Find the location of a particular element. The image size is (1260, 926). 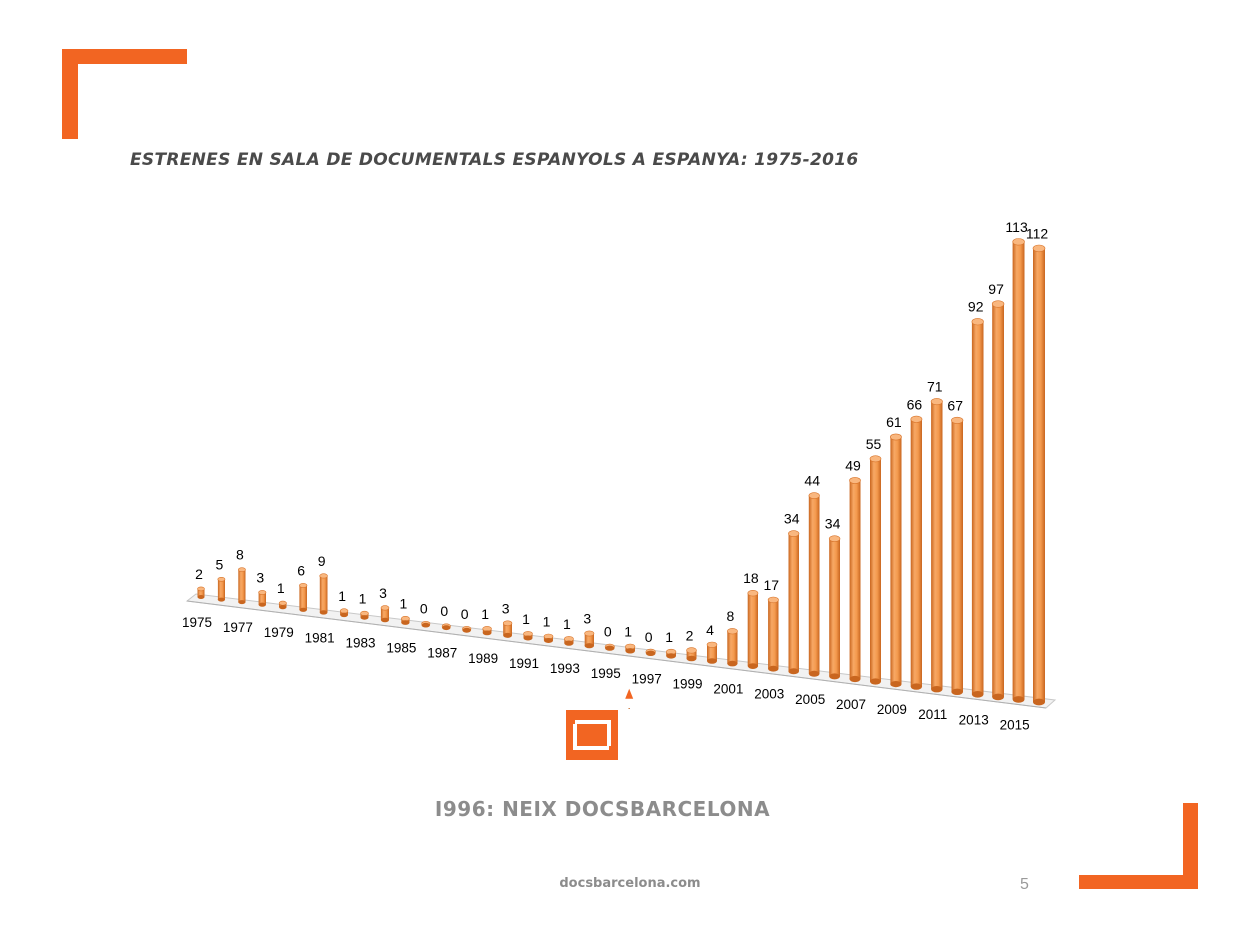

data-label-2003: 17 is located at coordinates (772, 585).